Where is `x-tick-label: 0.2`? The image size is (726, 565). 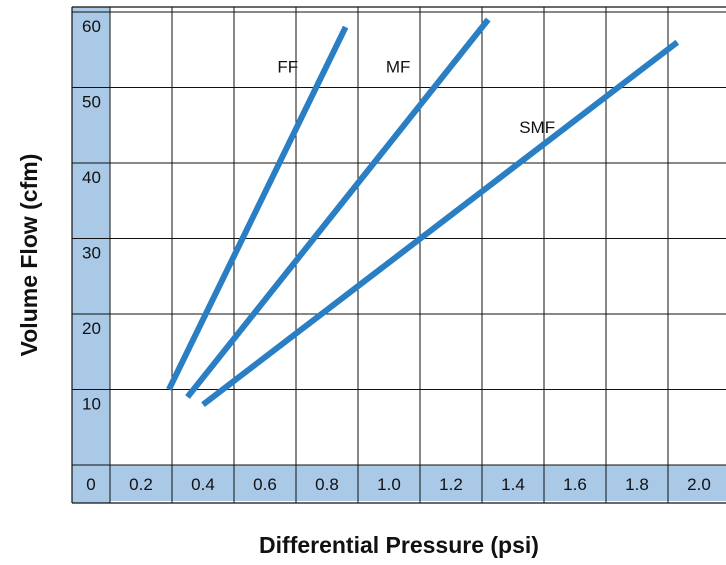 x-tick-label: 0.2 is located at coordinates (141, 484).